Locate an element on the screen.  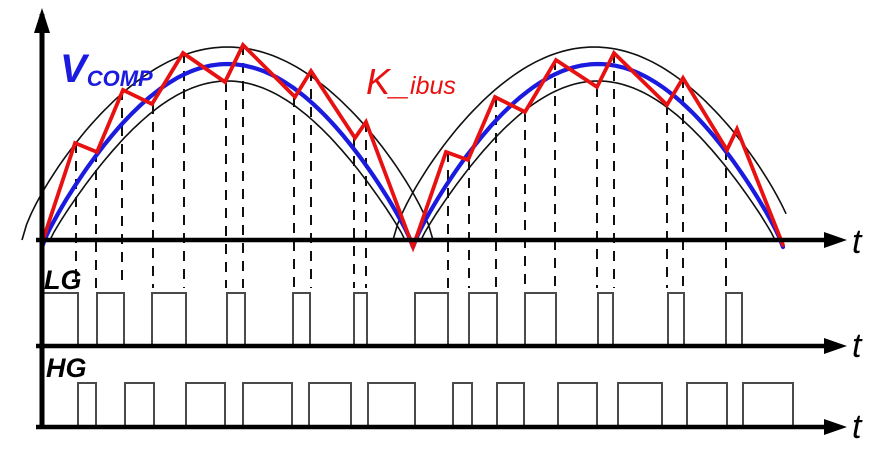
hg-time-axis-arrowhead is located at coordinates (835, 427).